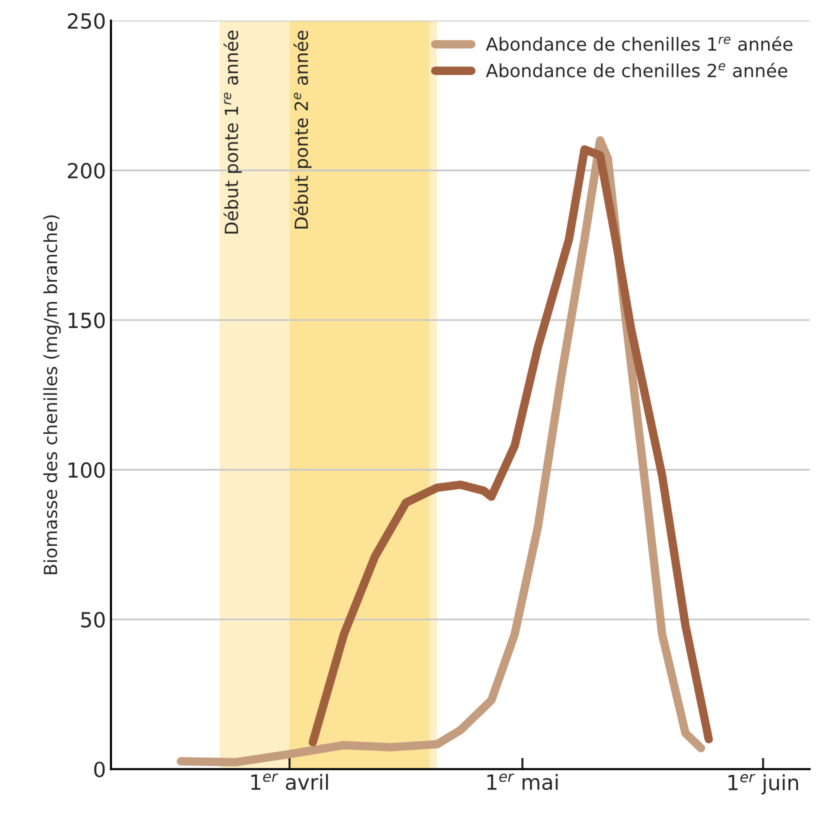  What do you see at coordinates (302, 129) in the screenshot?
I see `band-label: Début ponte 2$^{e}$ année` at bounding box center [302, 129].